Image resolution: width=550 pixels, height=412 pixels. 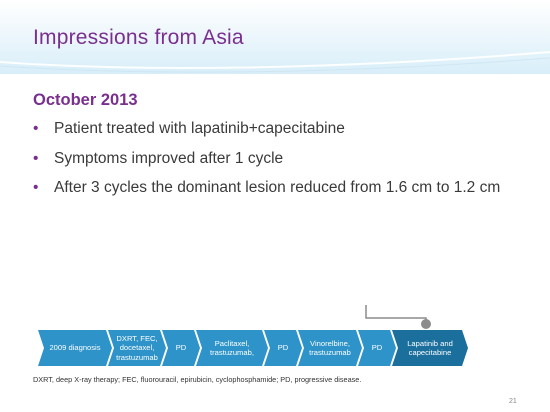 What do you see at coordinates (137, 348) in the screenshot?
I see `timeline-label: DXRT, FEC, docetaxel, trastuzumab` at bounding box center [137, 348].